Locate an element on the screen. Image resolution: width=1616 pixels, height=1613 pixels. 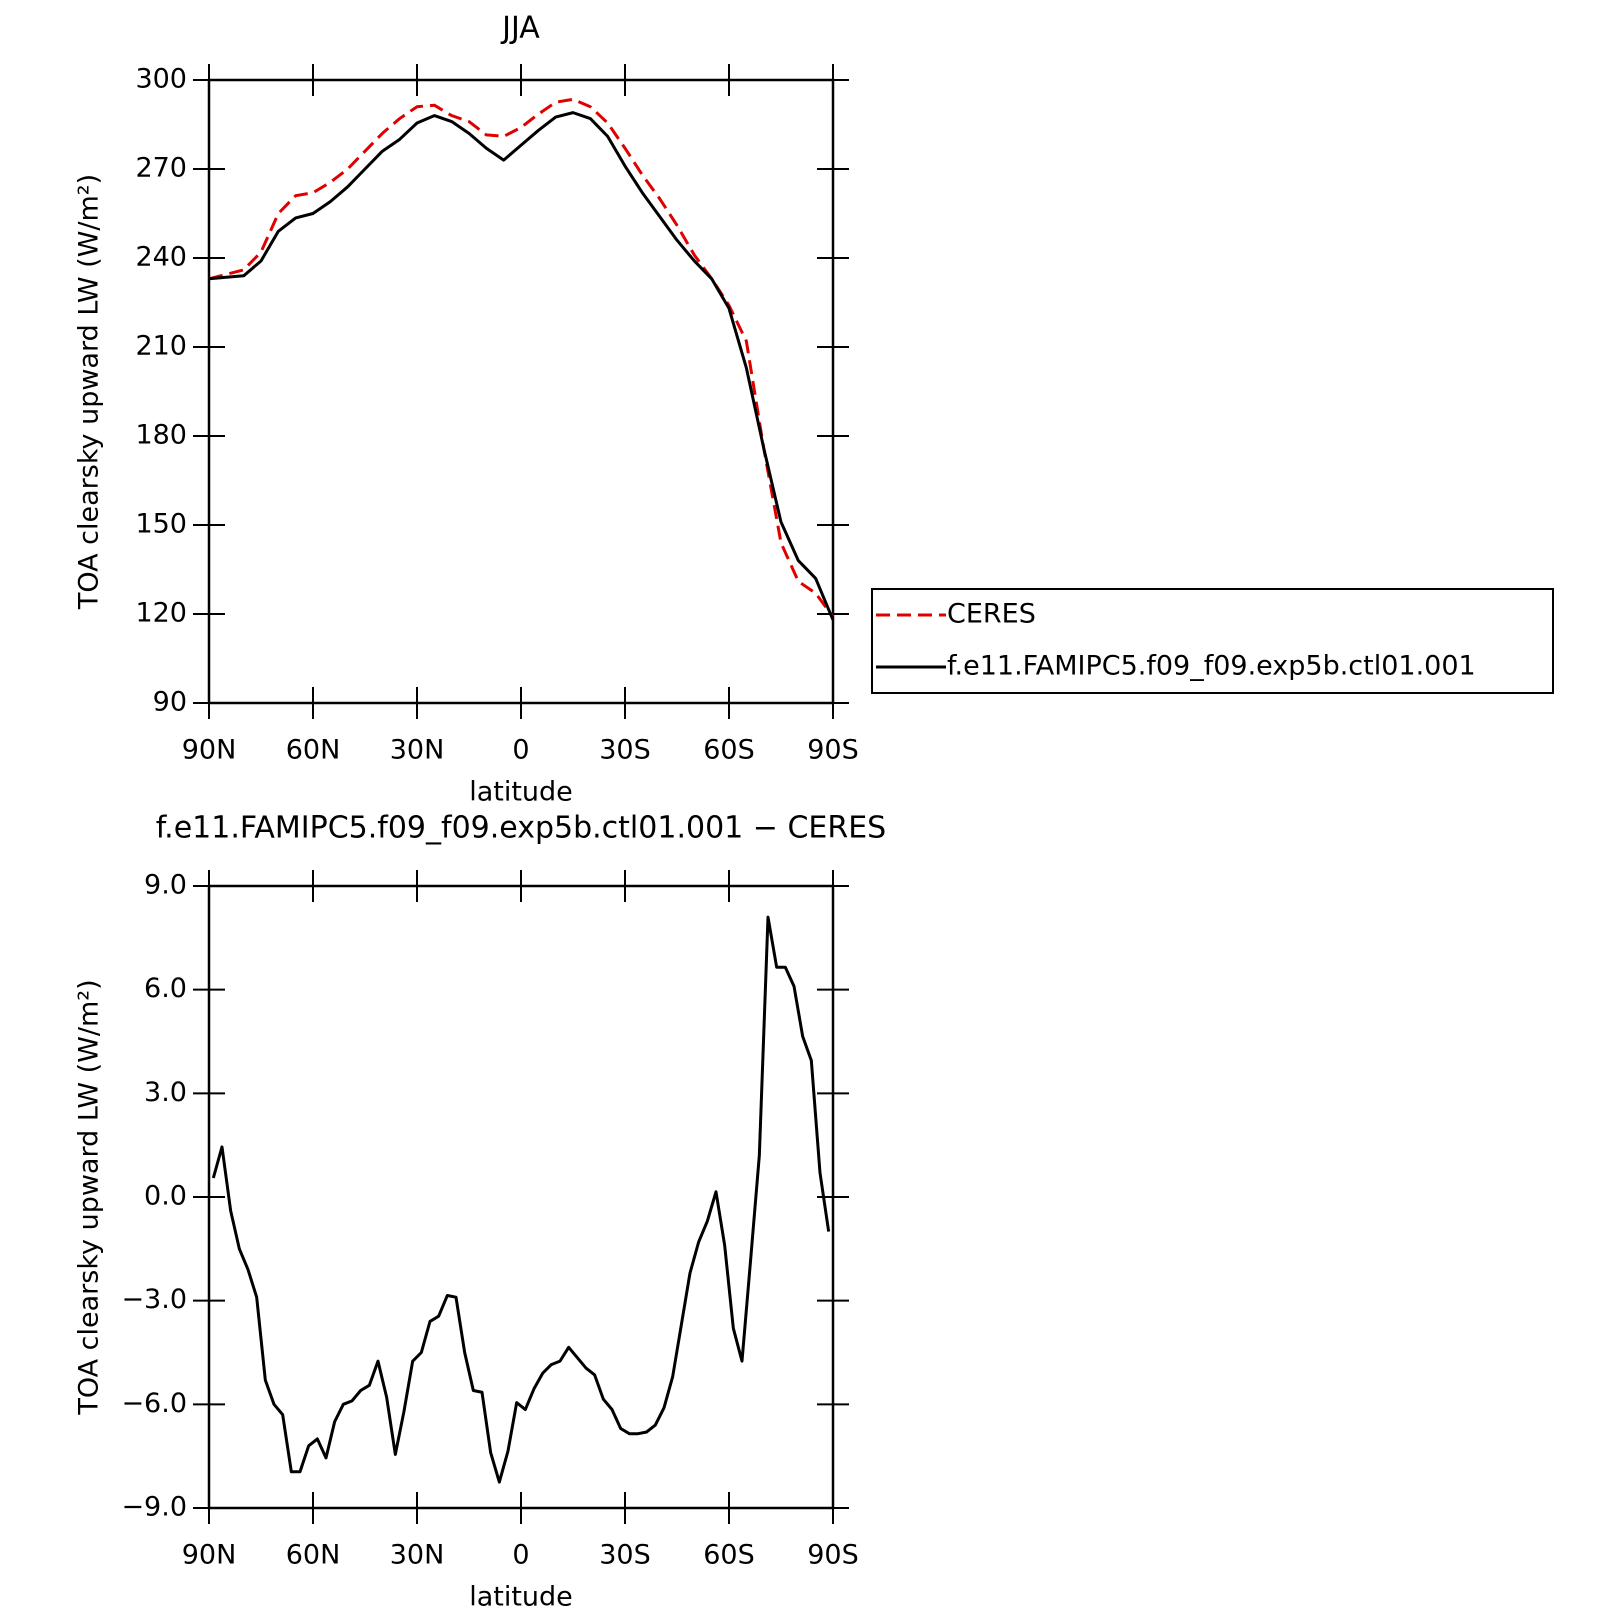
y-tick-label: 120 is located at coordinates (161, 613).